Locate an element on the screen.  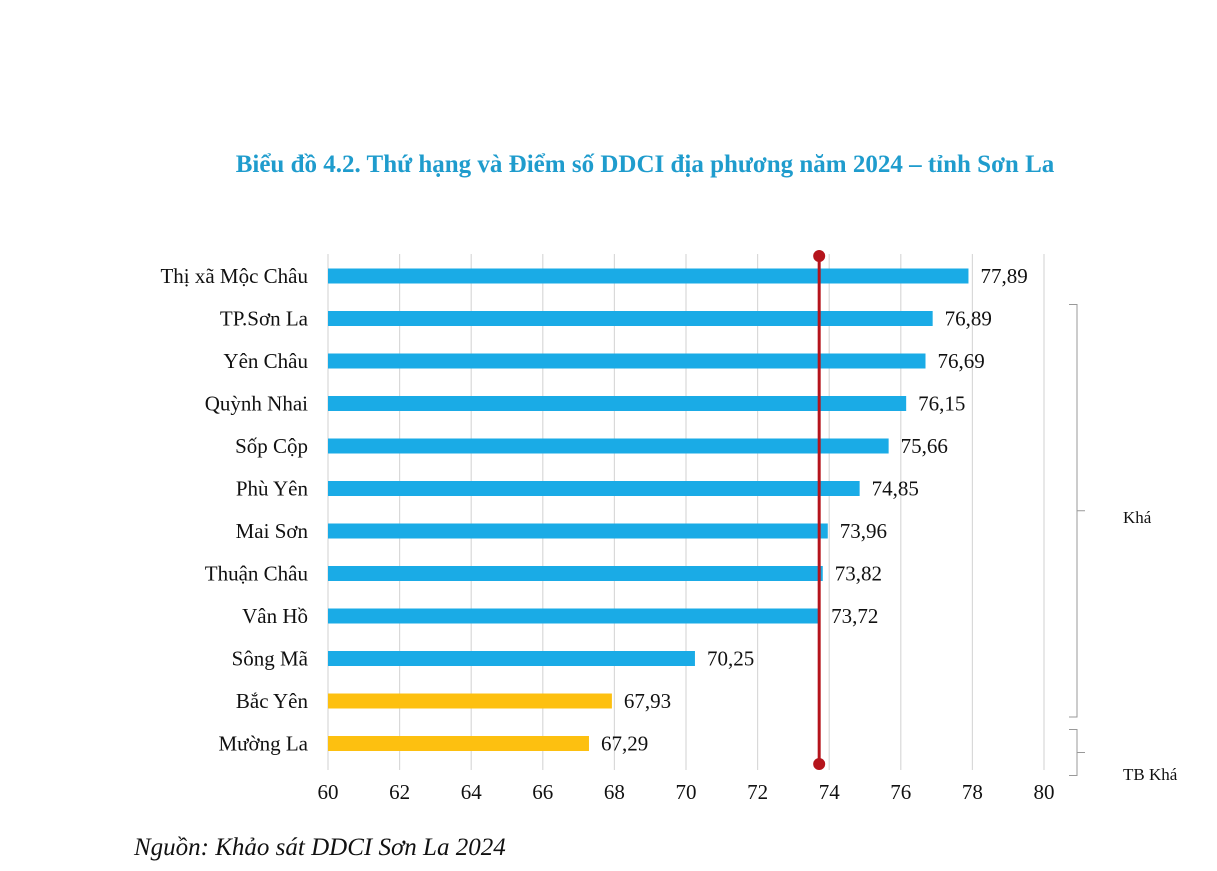
data-label: 73,82 is located at coordinates (858, 574).